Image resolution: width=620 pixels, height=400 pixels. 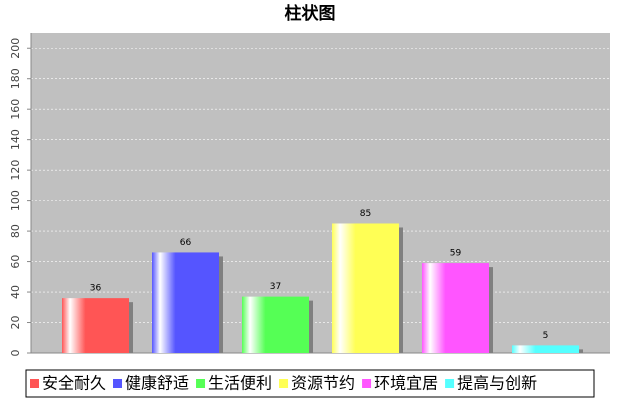 What do you see at coordinates (15, 109) in the screenshot?
I see `y-tick-label: 160` at bounding box center [15, 109].